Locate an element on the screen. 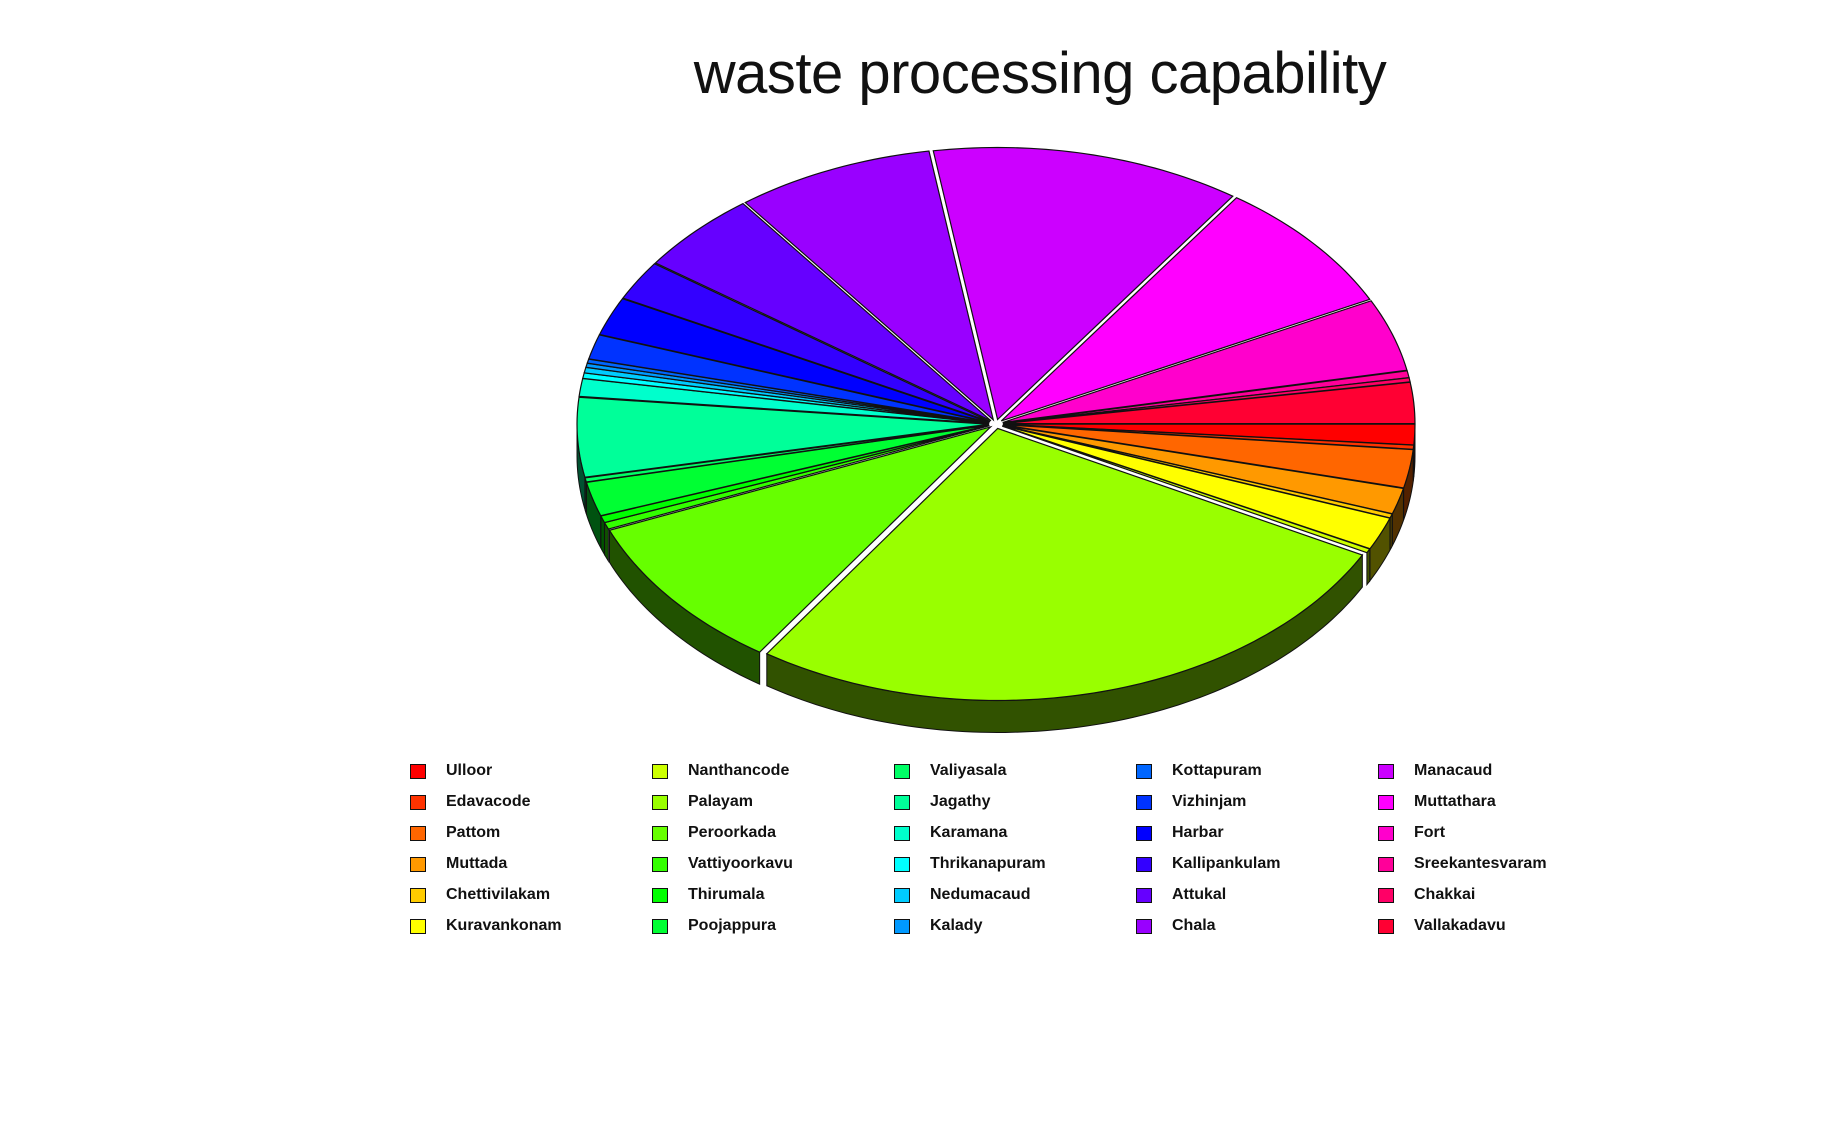 Image resolution: width=1848 pixels, height=1128 pixels. legend-label: Vallakadavu is located at coordinates (1460, 925).